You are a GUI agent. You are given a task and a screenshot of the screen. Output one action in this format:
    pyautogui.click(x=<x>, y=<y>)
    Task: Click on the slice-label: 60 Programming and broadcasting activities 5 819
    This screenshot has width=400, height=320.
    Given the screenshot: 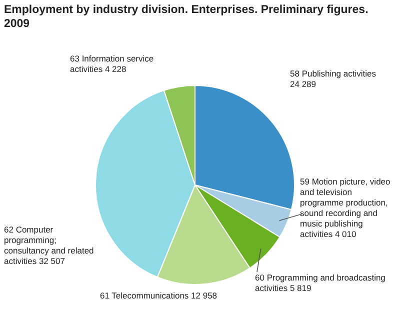 What is the action you would take?
    pyautogui.click(x=320, y=283)
    